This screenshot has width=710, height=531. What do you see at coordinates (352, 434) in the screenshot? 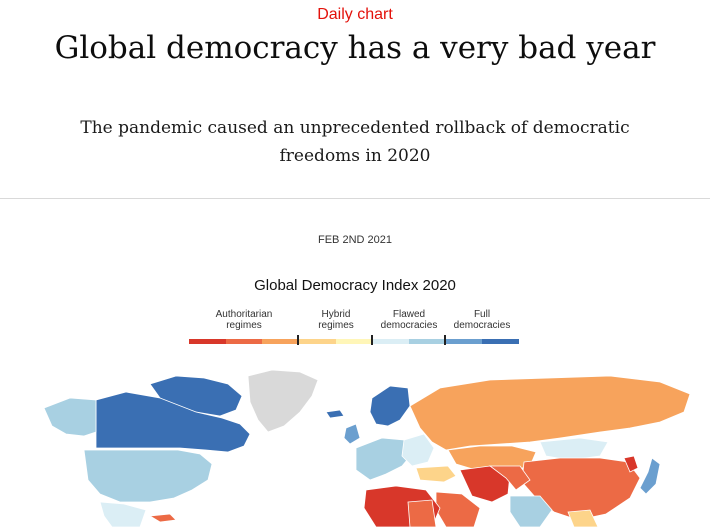
I see `map-region-uk` at bounding box center [352, 434].